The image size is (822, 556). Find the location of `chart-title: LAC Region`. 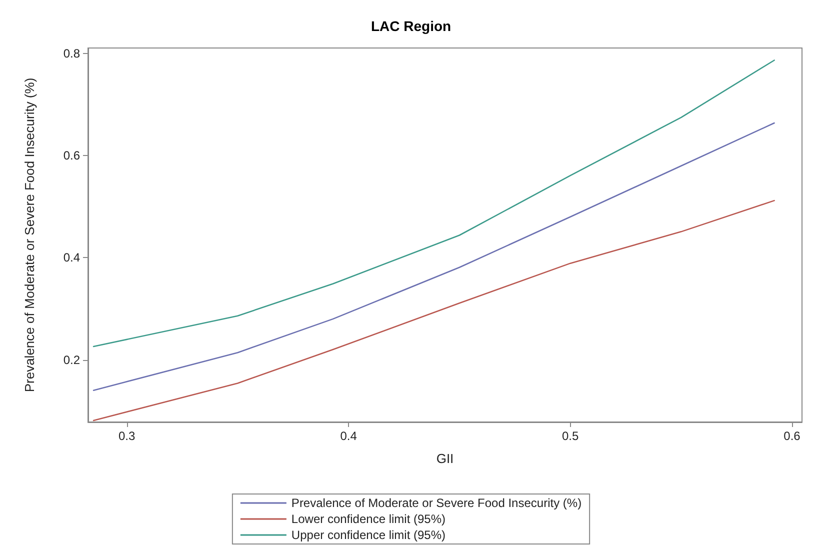

chart-title: LAC Region is located at coordinates (411, 26).